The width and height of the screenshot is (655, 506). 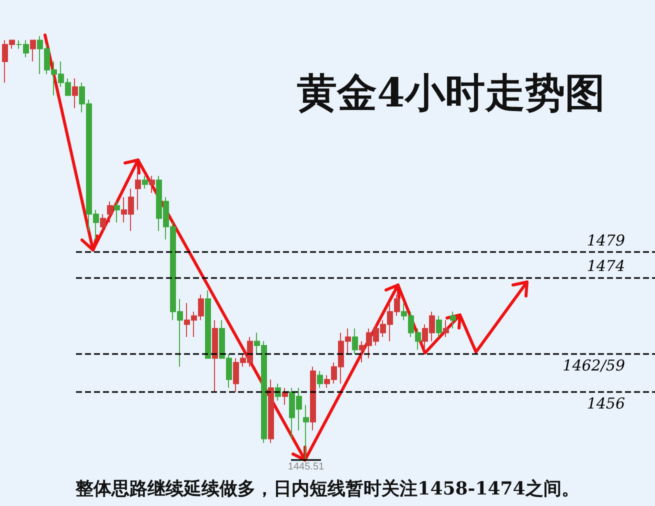 What do you see at coordinates (605, 266) in the screenshot?
I see `text: 1474` at bounding box center [605, 266].